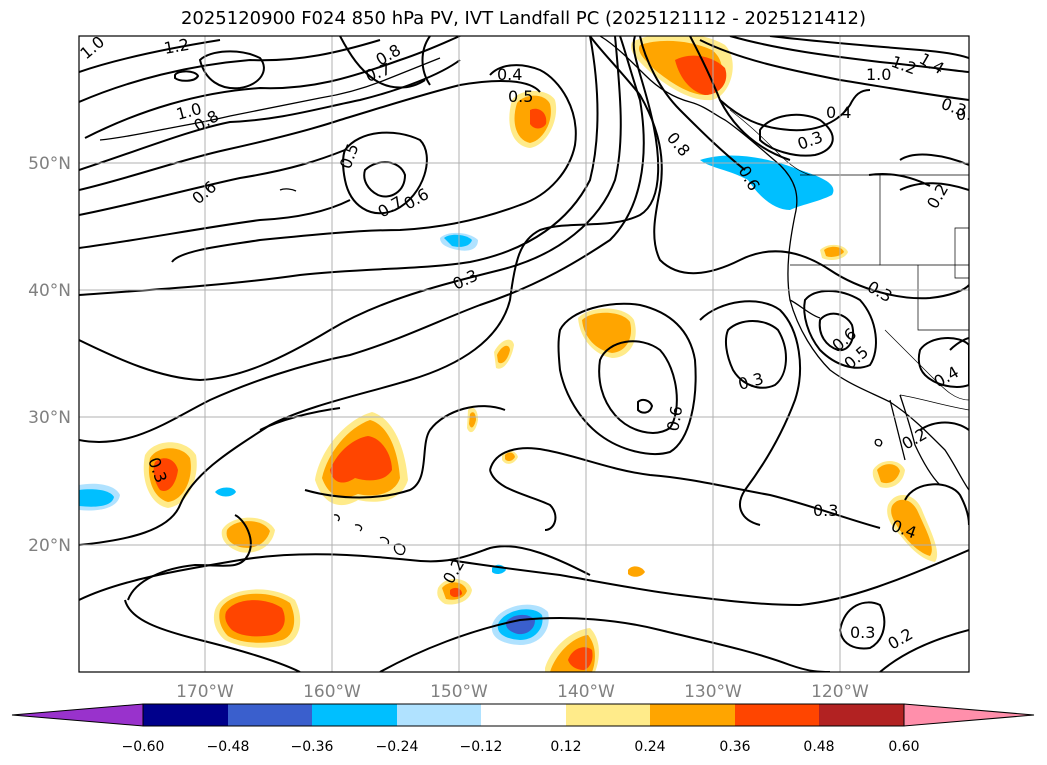 The image size is (1047, 765). Describe the element at coordinates (520, 96) in the screenshot. I see `contour-label: 0.5` at that location.